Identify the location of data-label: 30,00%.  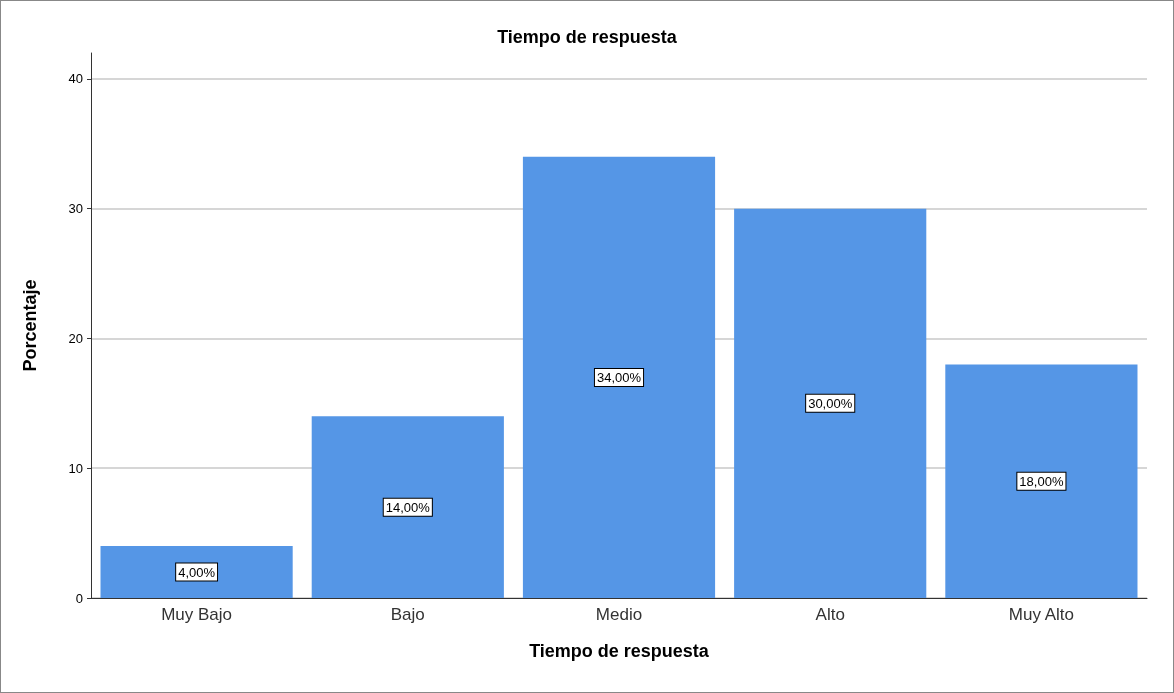
(830, 403).